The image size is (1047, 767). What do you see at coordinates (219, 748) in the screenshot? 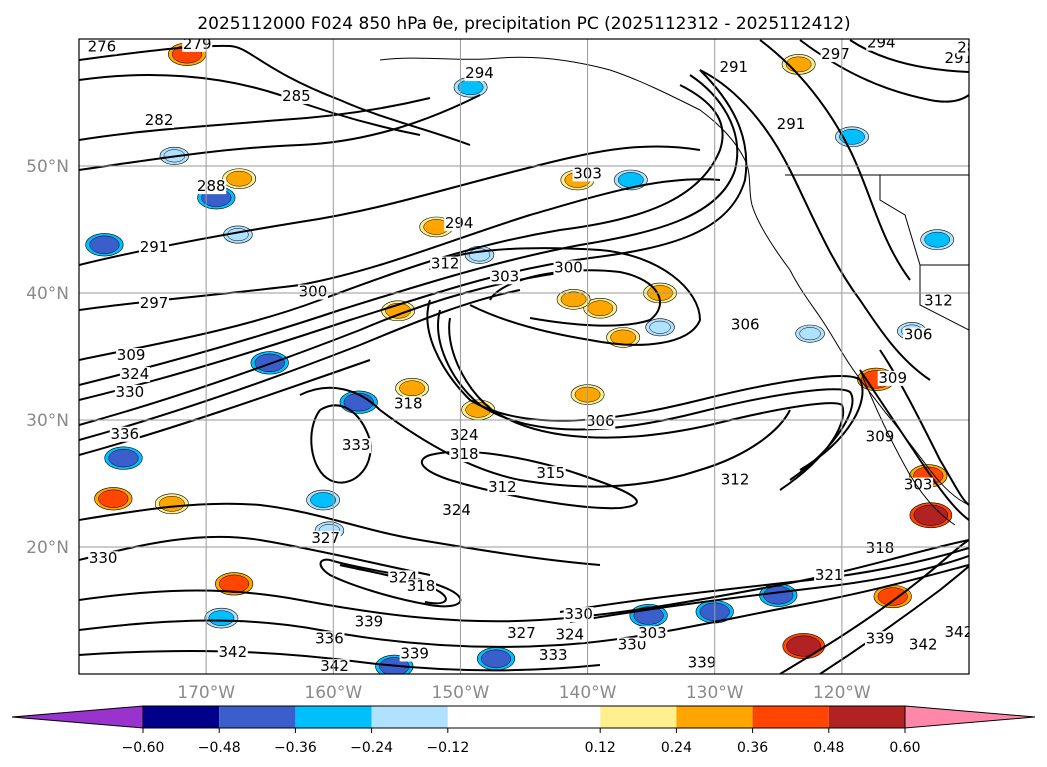
I see `colorbar-tick-label: −0.48` at bounding box center [219, 748].